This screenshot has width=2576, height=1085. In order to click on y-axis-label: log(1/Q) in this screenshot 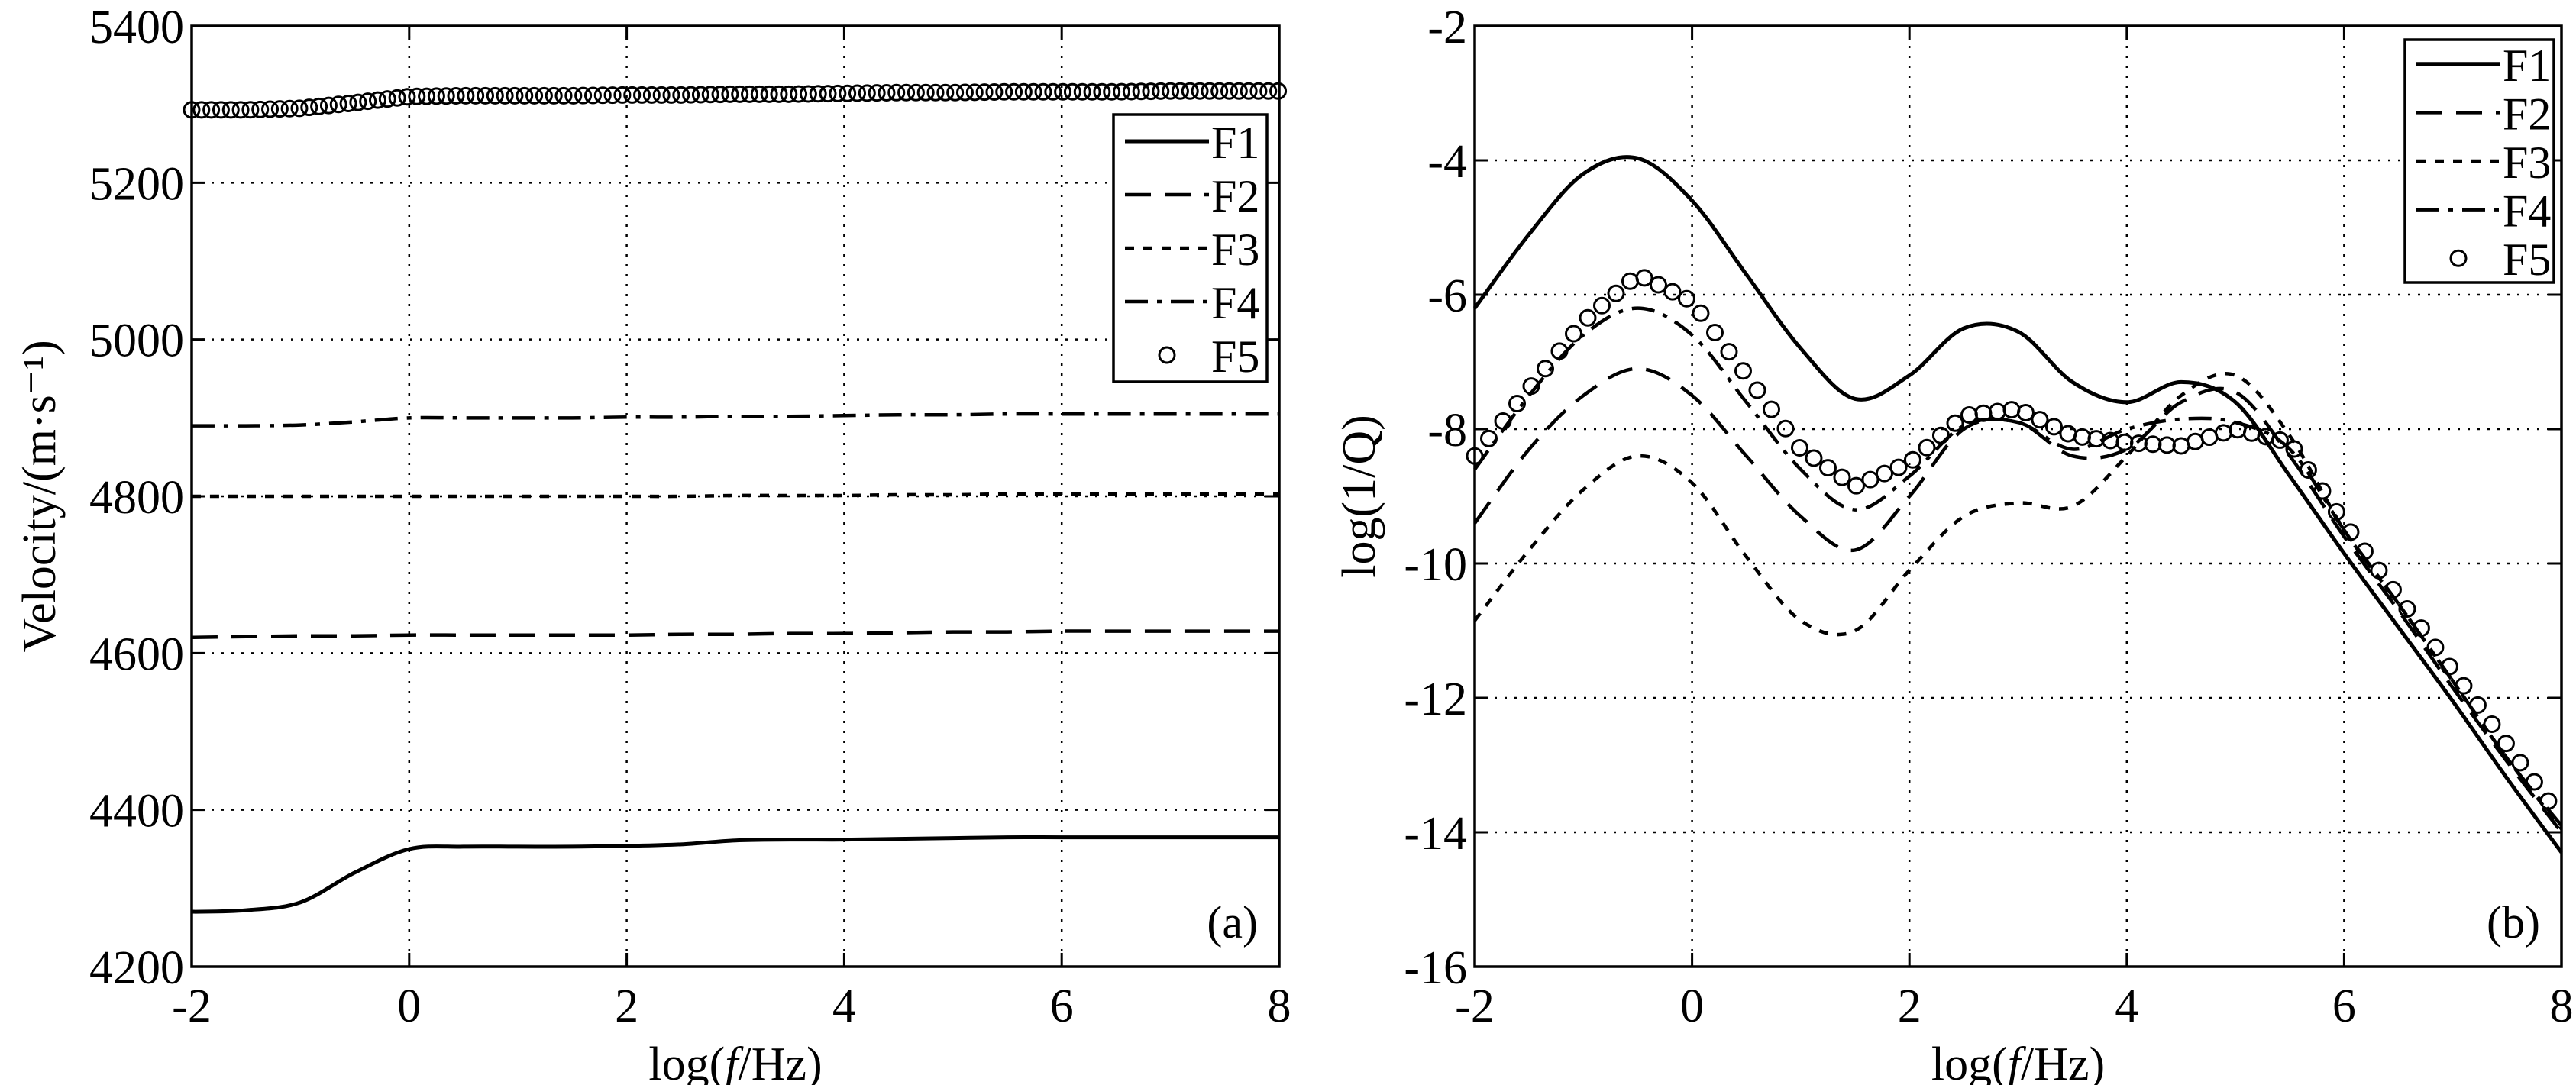, I will do `click(1359, 496)`.